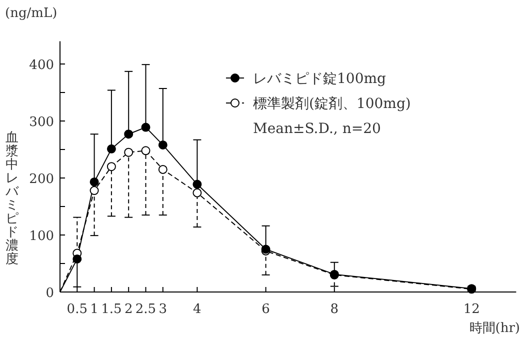  I want to click on text: 血漿中レバミピド濃度, so click(12, 198).